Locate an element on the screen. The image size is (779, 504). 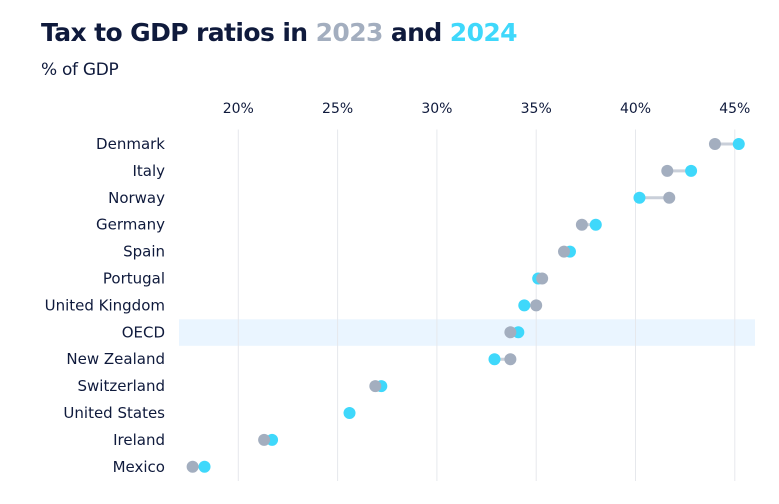
category-label-new-zealand: New Zealand is located at coordinates (115, 359).